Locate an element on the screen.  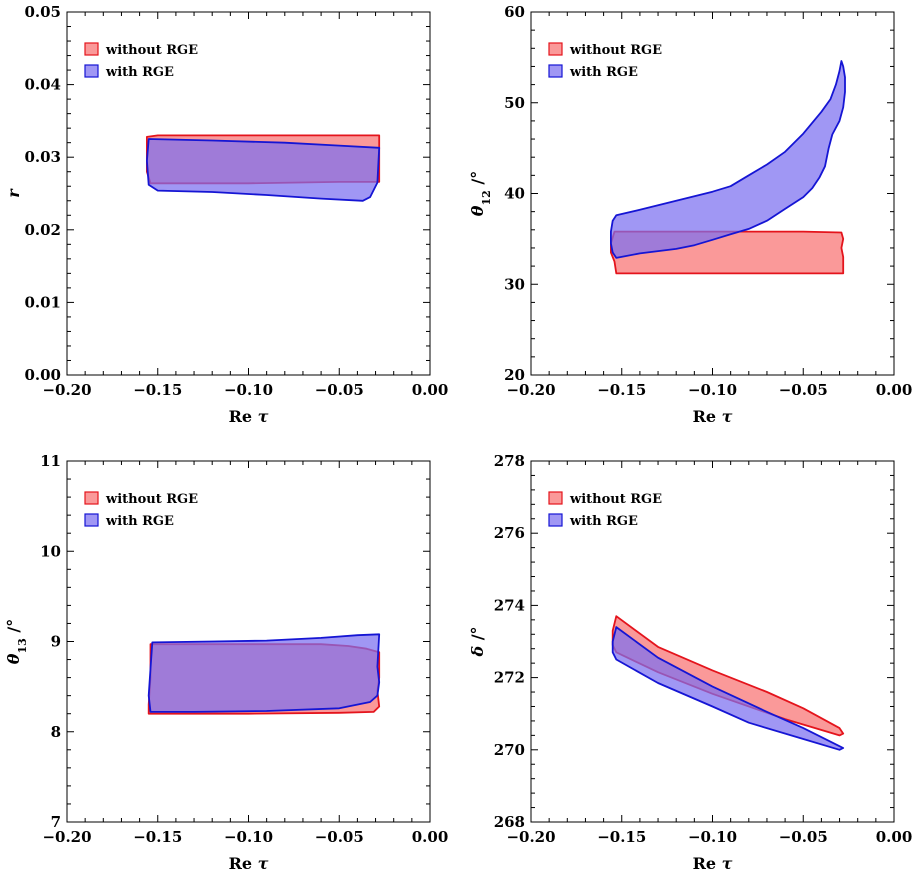
y-tick-label: 7 is located at coordinates (56, 822).